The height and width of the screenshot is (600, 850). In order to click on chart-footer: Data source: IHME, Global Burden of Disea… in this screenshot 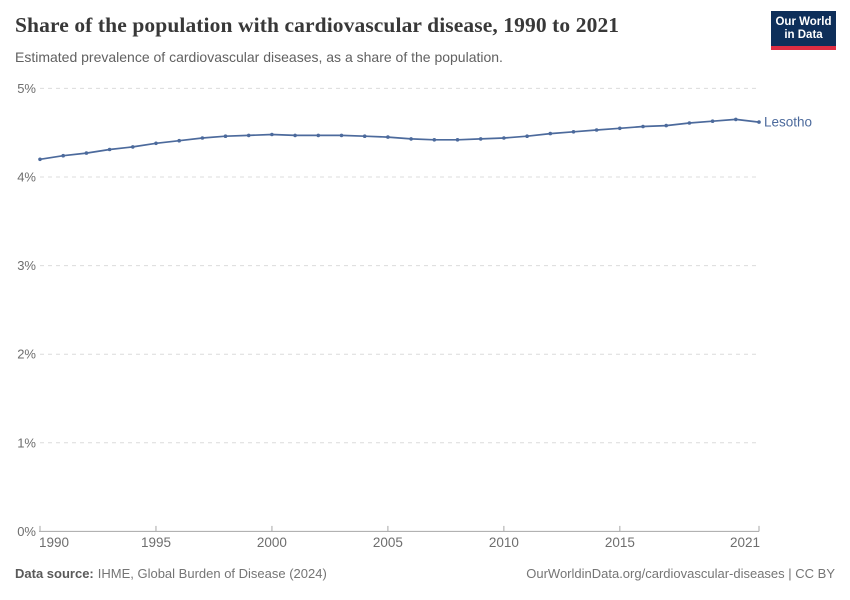, I will do `click(425, 573)`.